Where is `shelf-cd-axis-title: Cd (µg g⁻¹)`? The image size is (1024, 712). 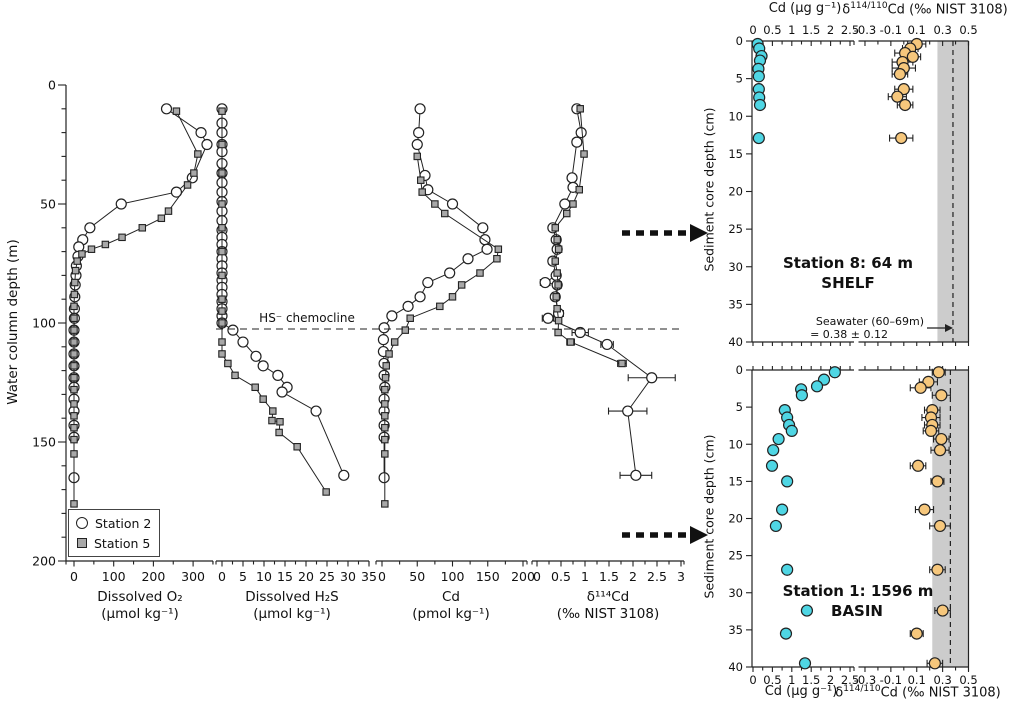 shelf-cd-axis-title: Cd (µg g⁻¹) is located at coordinates (805, 8).